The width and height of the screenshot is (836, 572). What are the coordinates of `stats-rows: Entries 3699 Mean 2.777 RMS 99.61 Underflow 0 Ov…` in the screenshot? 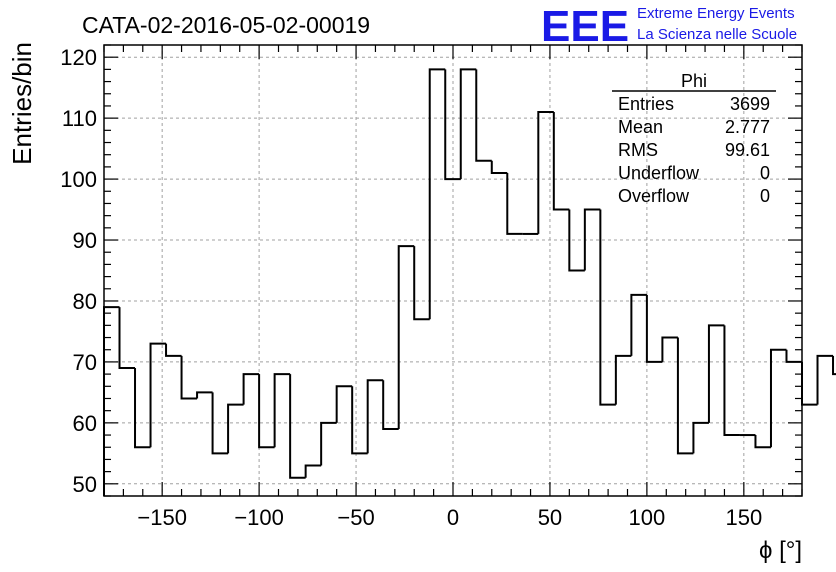 It's located at (694, 150).